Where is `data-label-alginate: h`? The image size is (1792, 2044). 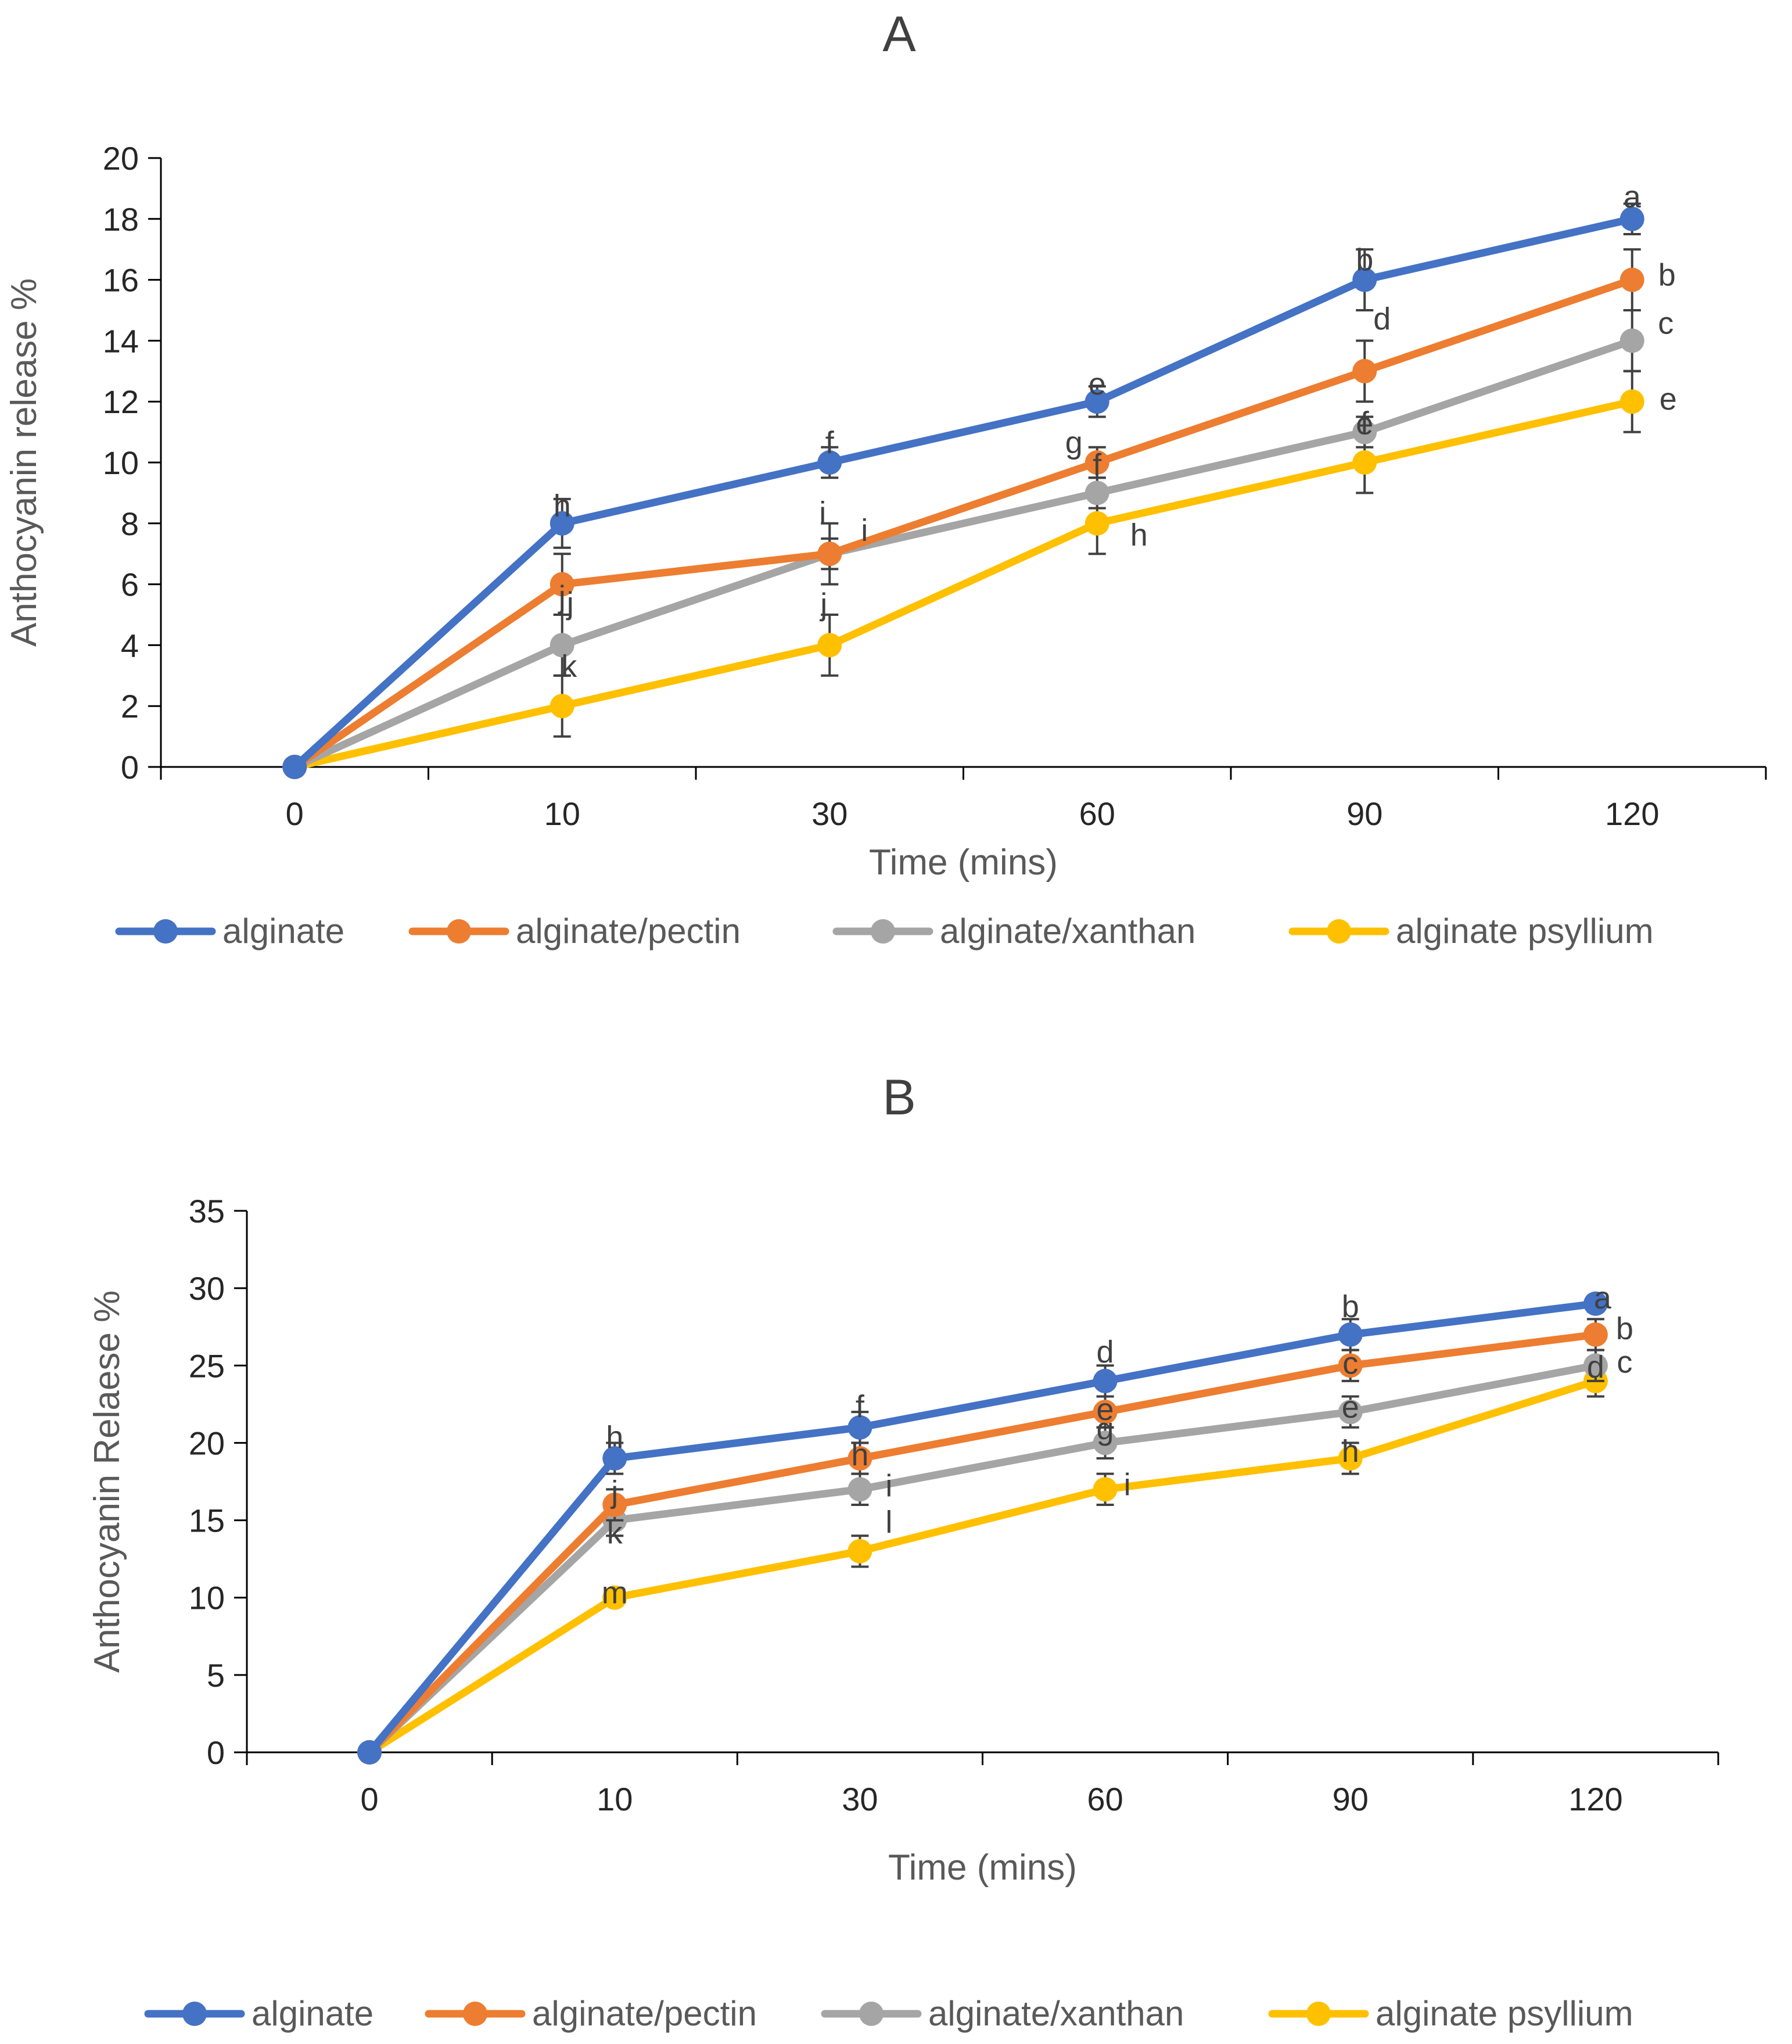
data-label-alginate: h is located at coordinates (562, 506).